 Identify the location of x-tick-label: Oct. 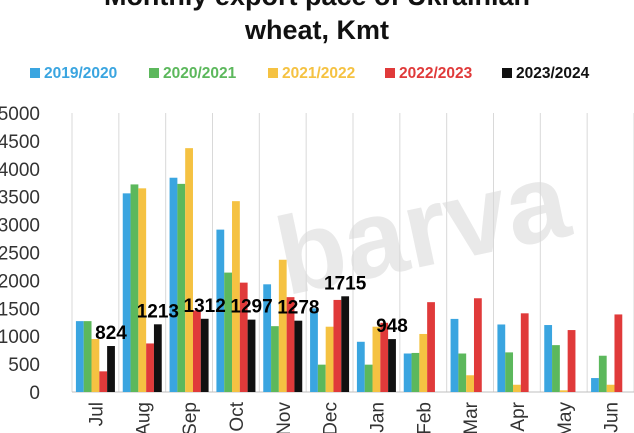
(237, 416).